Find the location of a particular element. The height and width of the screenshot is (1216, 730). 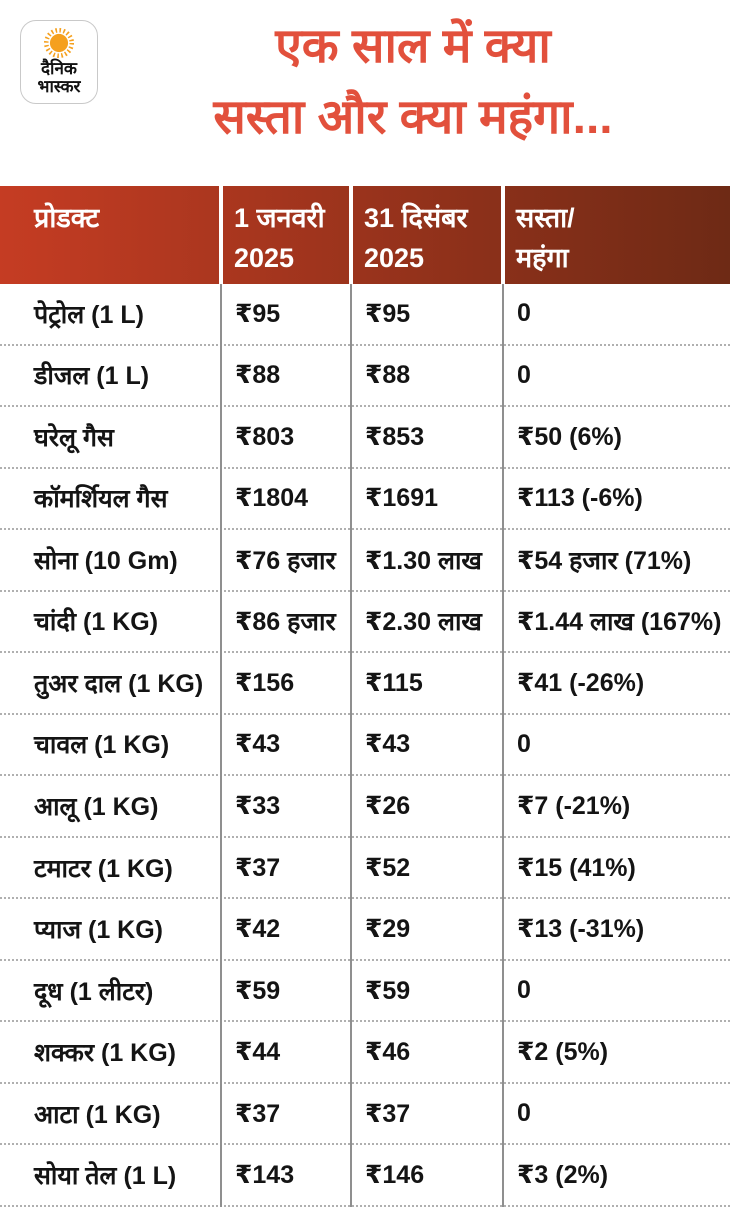

cell-price-dec: ₹37 is located at coordinates (388, 1113).